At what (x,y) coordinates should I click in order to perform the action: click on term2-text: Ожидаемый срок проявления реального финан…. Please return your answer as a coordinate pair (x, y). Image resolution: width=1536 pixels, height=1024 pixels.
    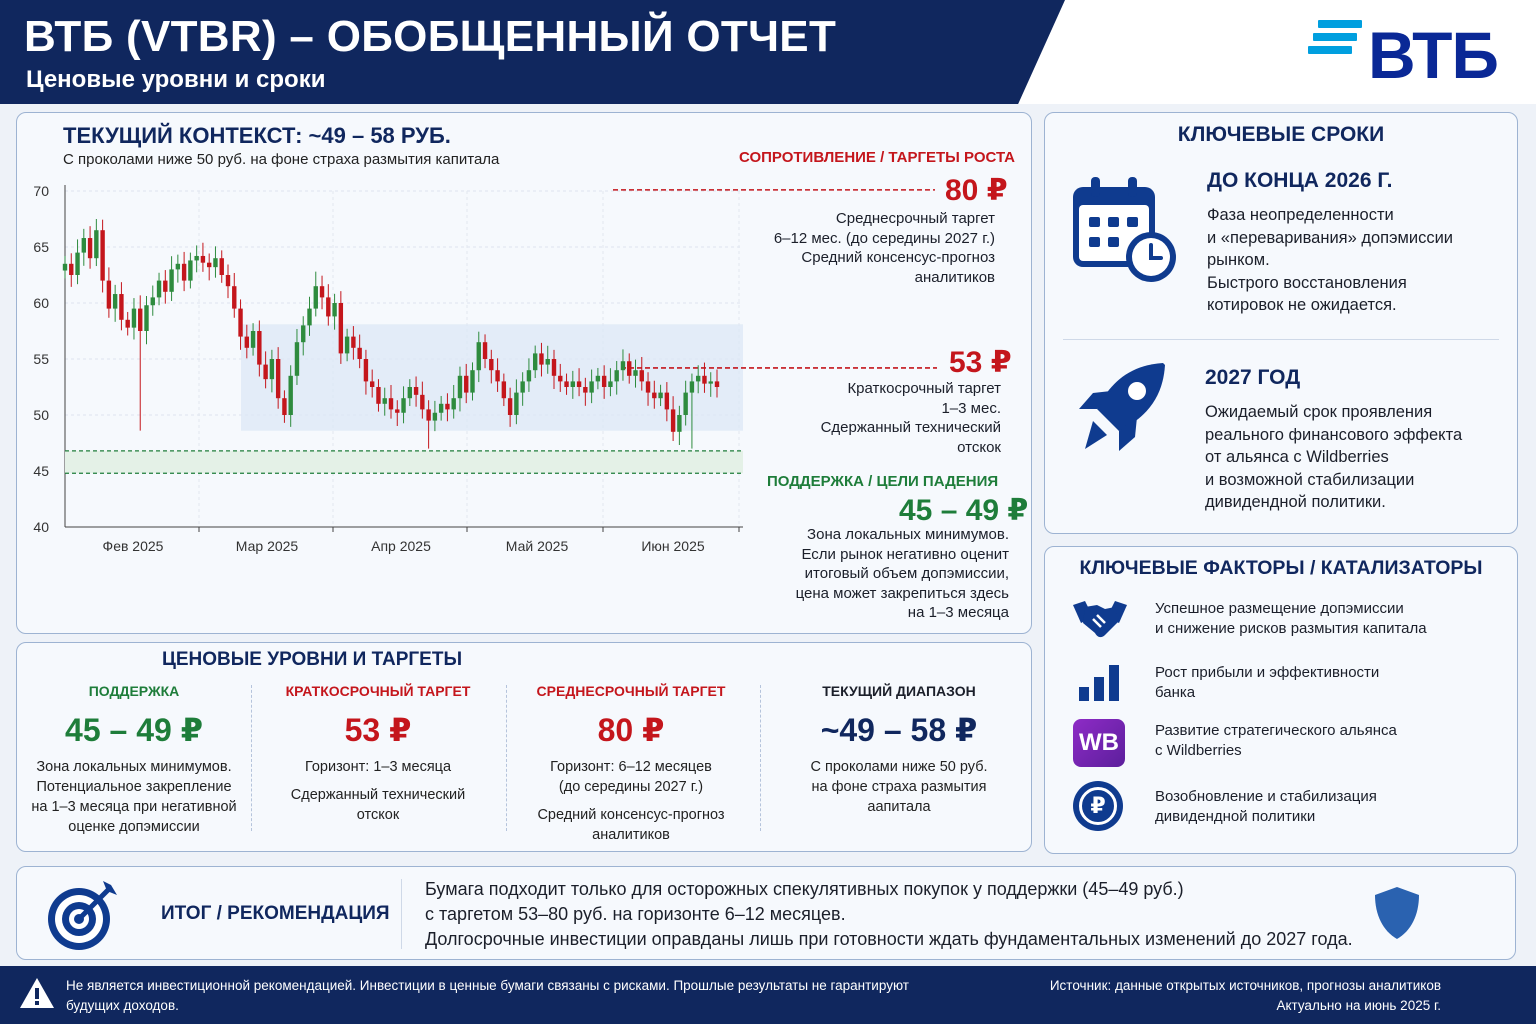
    Looking at the image, I should click on (1334, 457).